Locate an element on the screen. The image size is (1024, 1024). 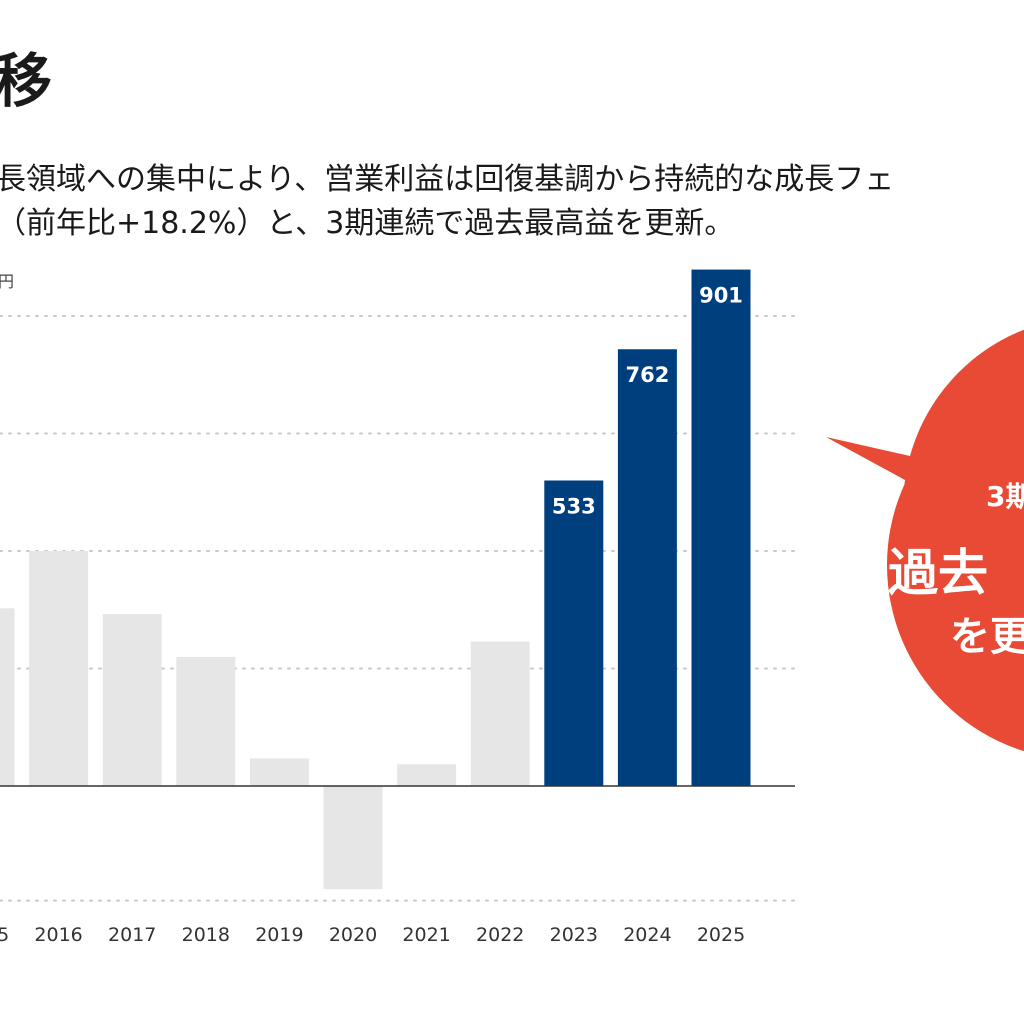
bar-2024 is located at coordinates (647, 567).